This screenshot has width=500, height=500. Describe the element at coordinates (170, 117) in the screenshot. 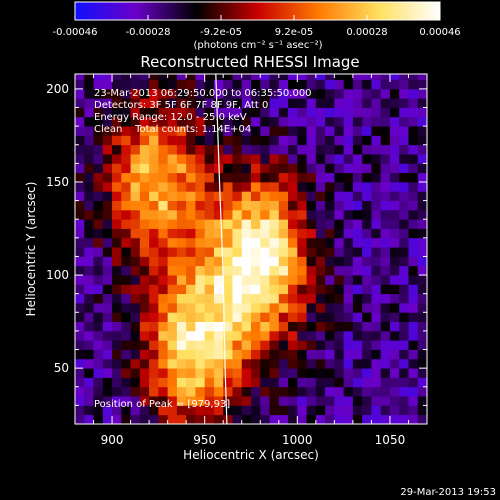

I see `annotation-energy-range: Energy Range: 12.0 - 25.0 keV` at that location.